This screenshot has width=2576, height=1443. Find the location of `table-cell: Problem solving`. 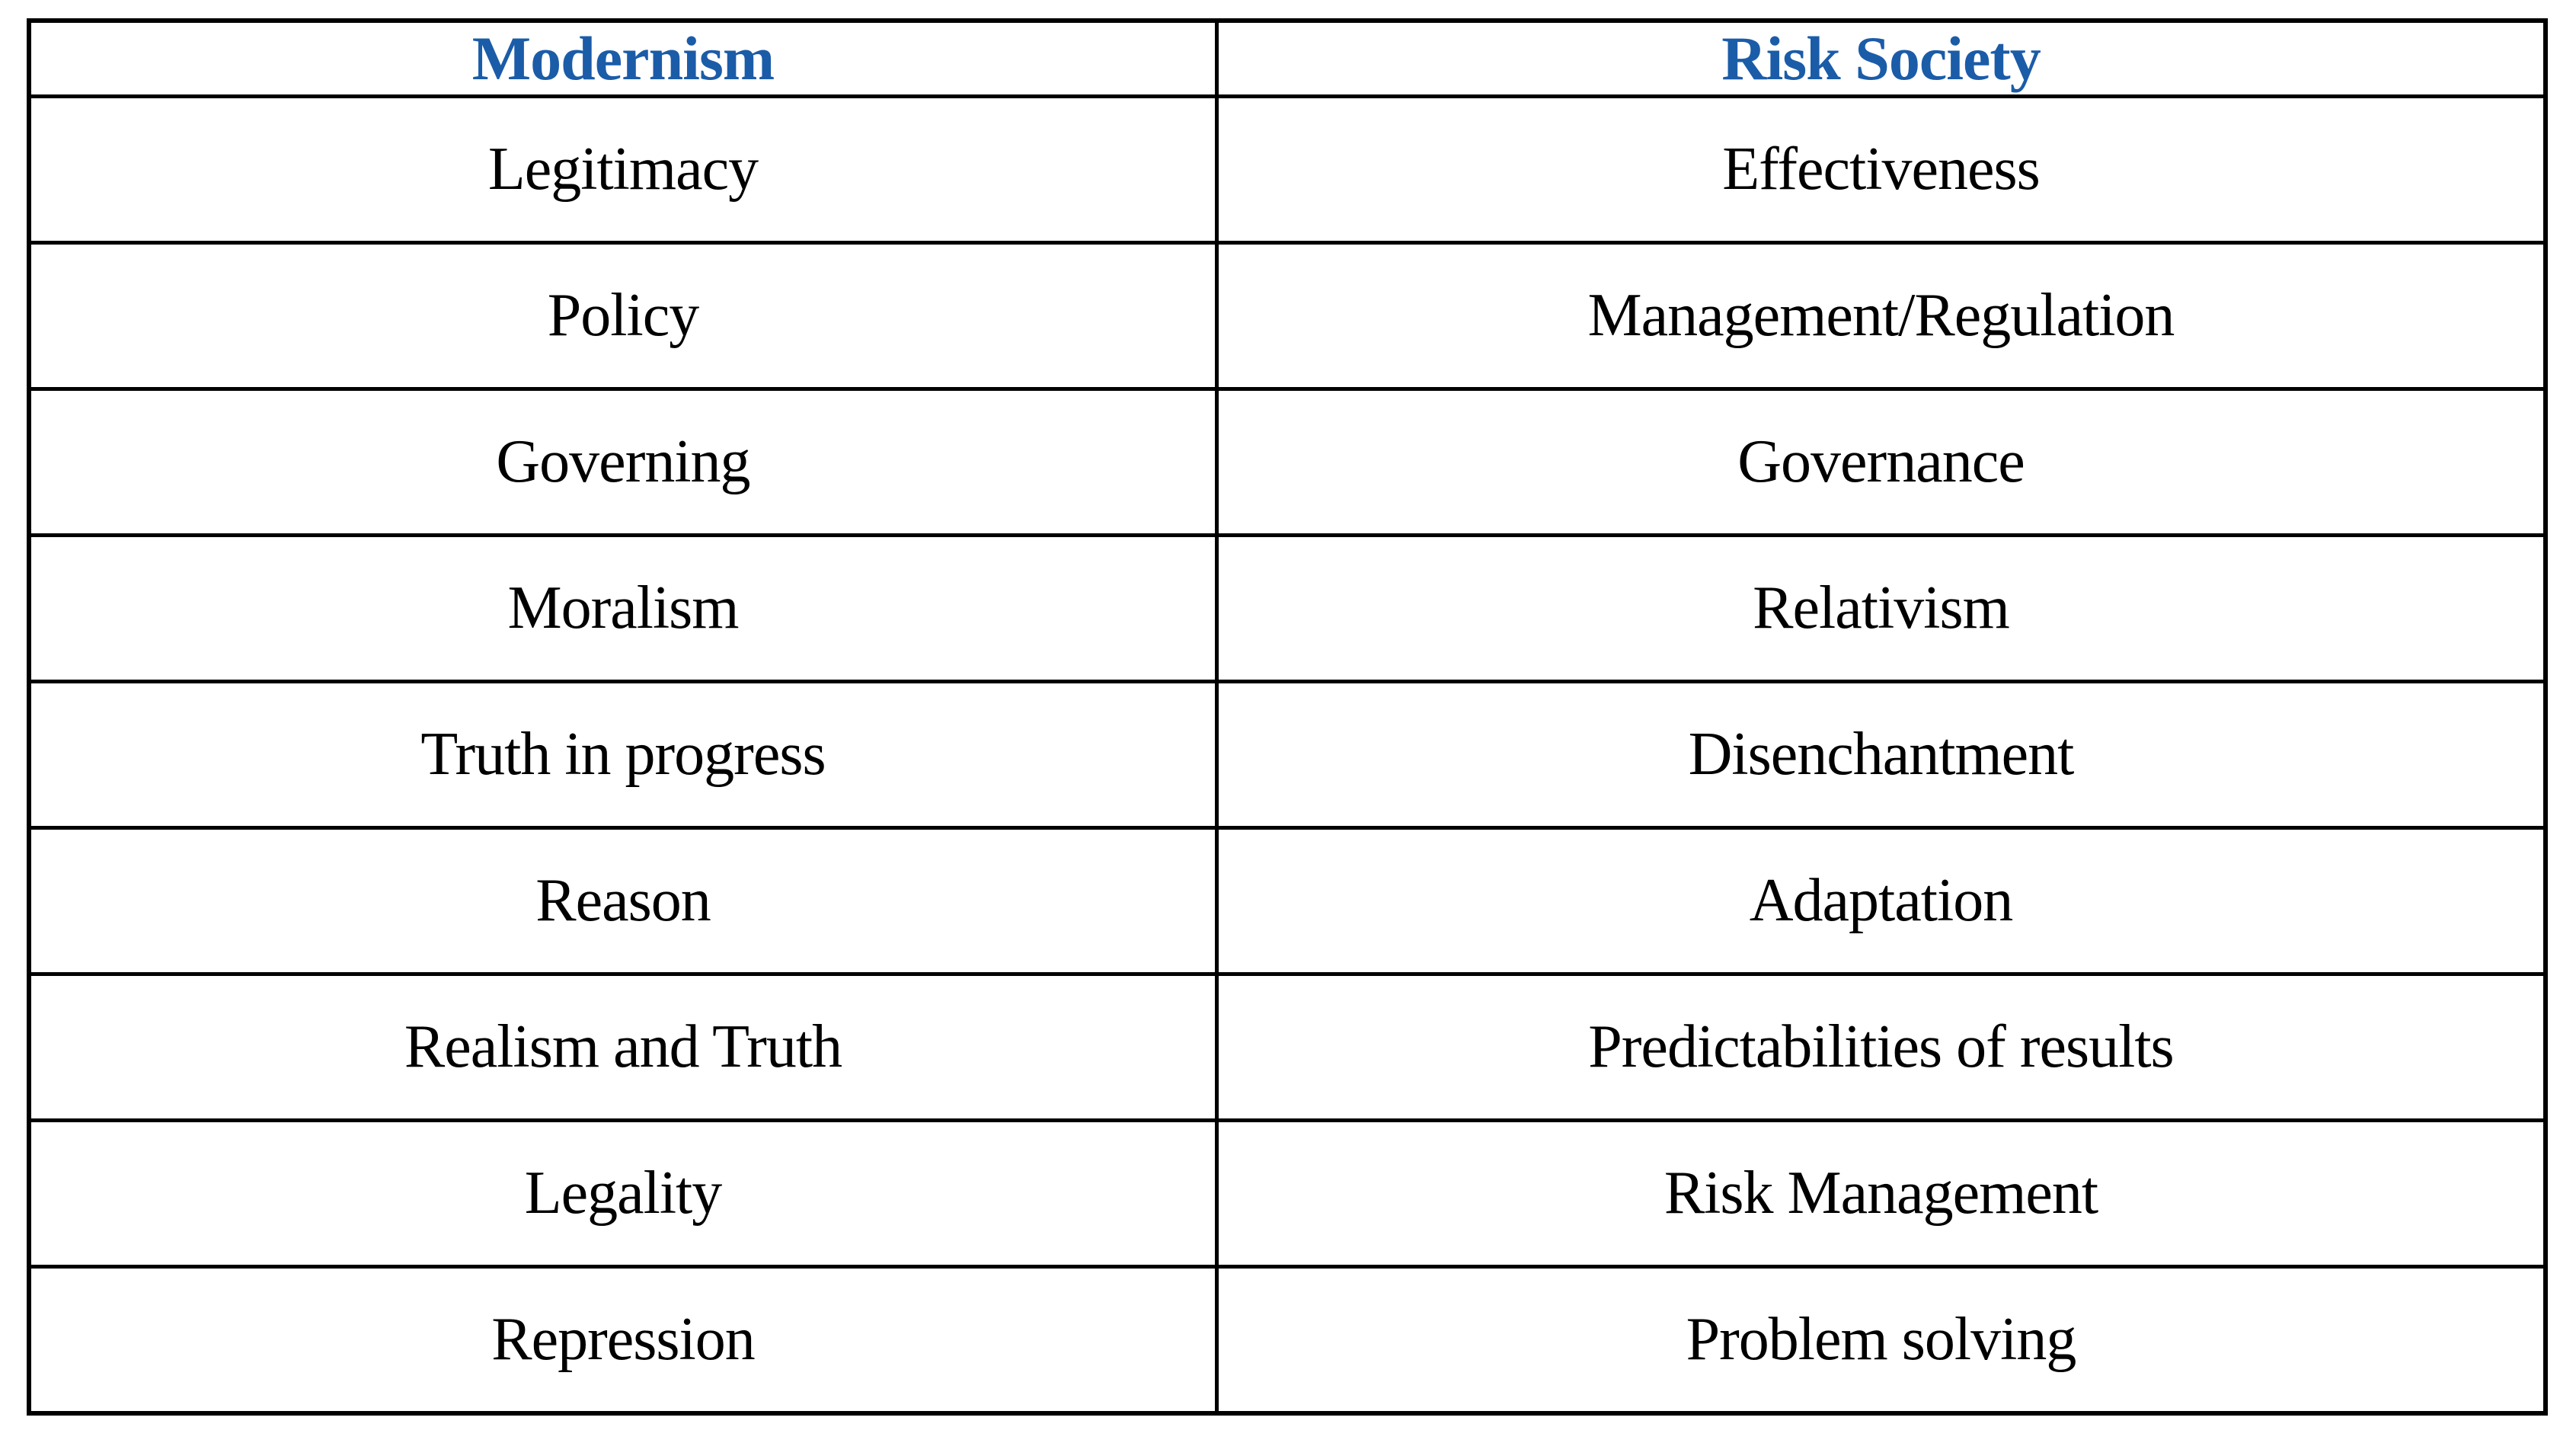

table-cell: Problem solving is located at coordinates (1881, 1340).